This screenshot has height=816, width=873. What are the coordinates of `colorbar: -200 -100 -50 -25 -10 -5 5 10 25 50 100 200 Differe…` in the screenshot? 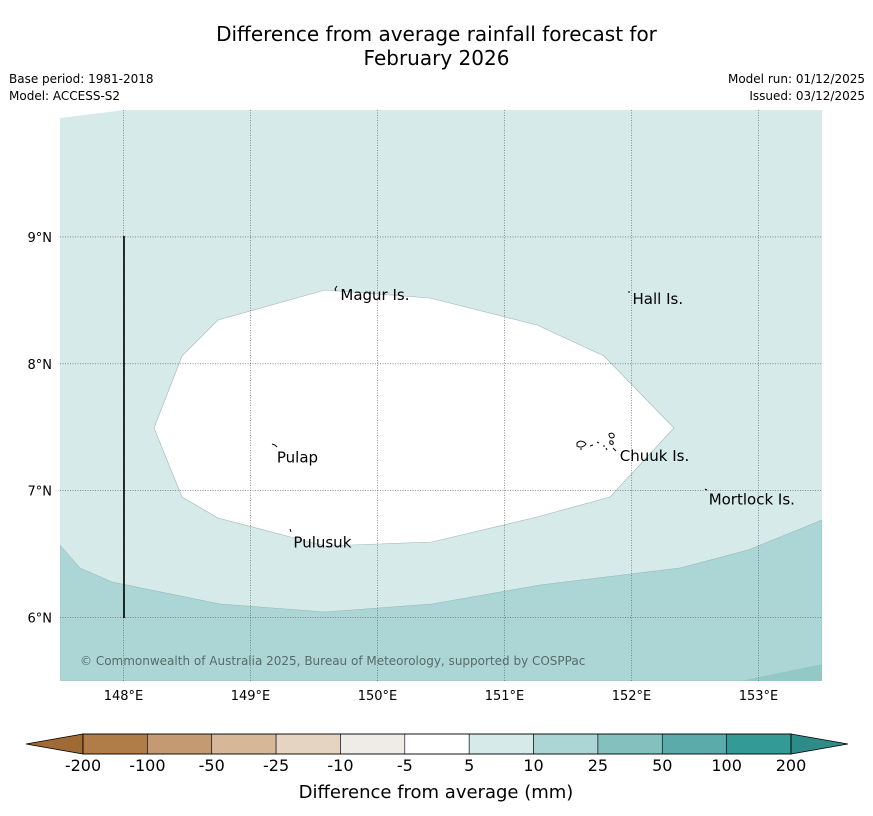 It's located at (437, 768).